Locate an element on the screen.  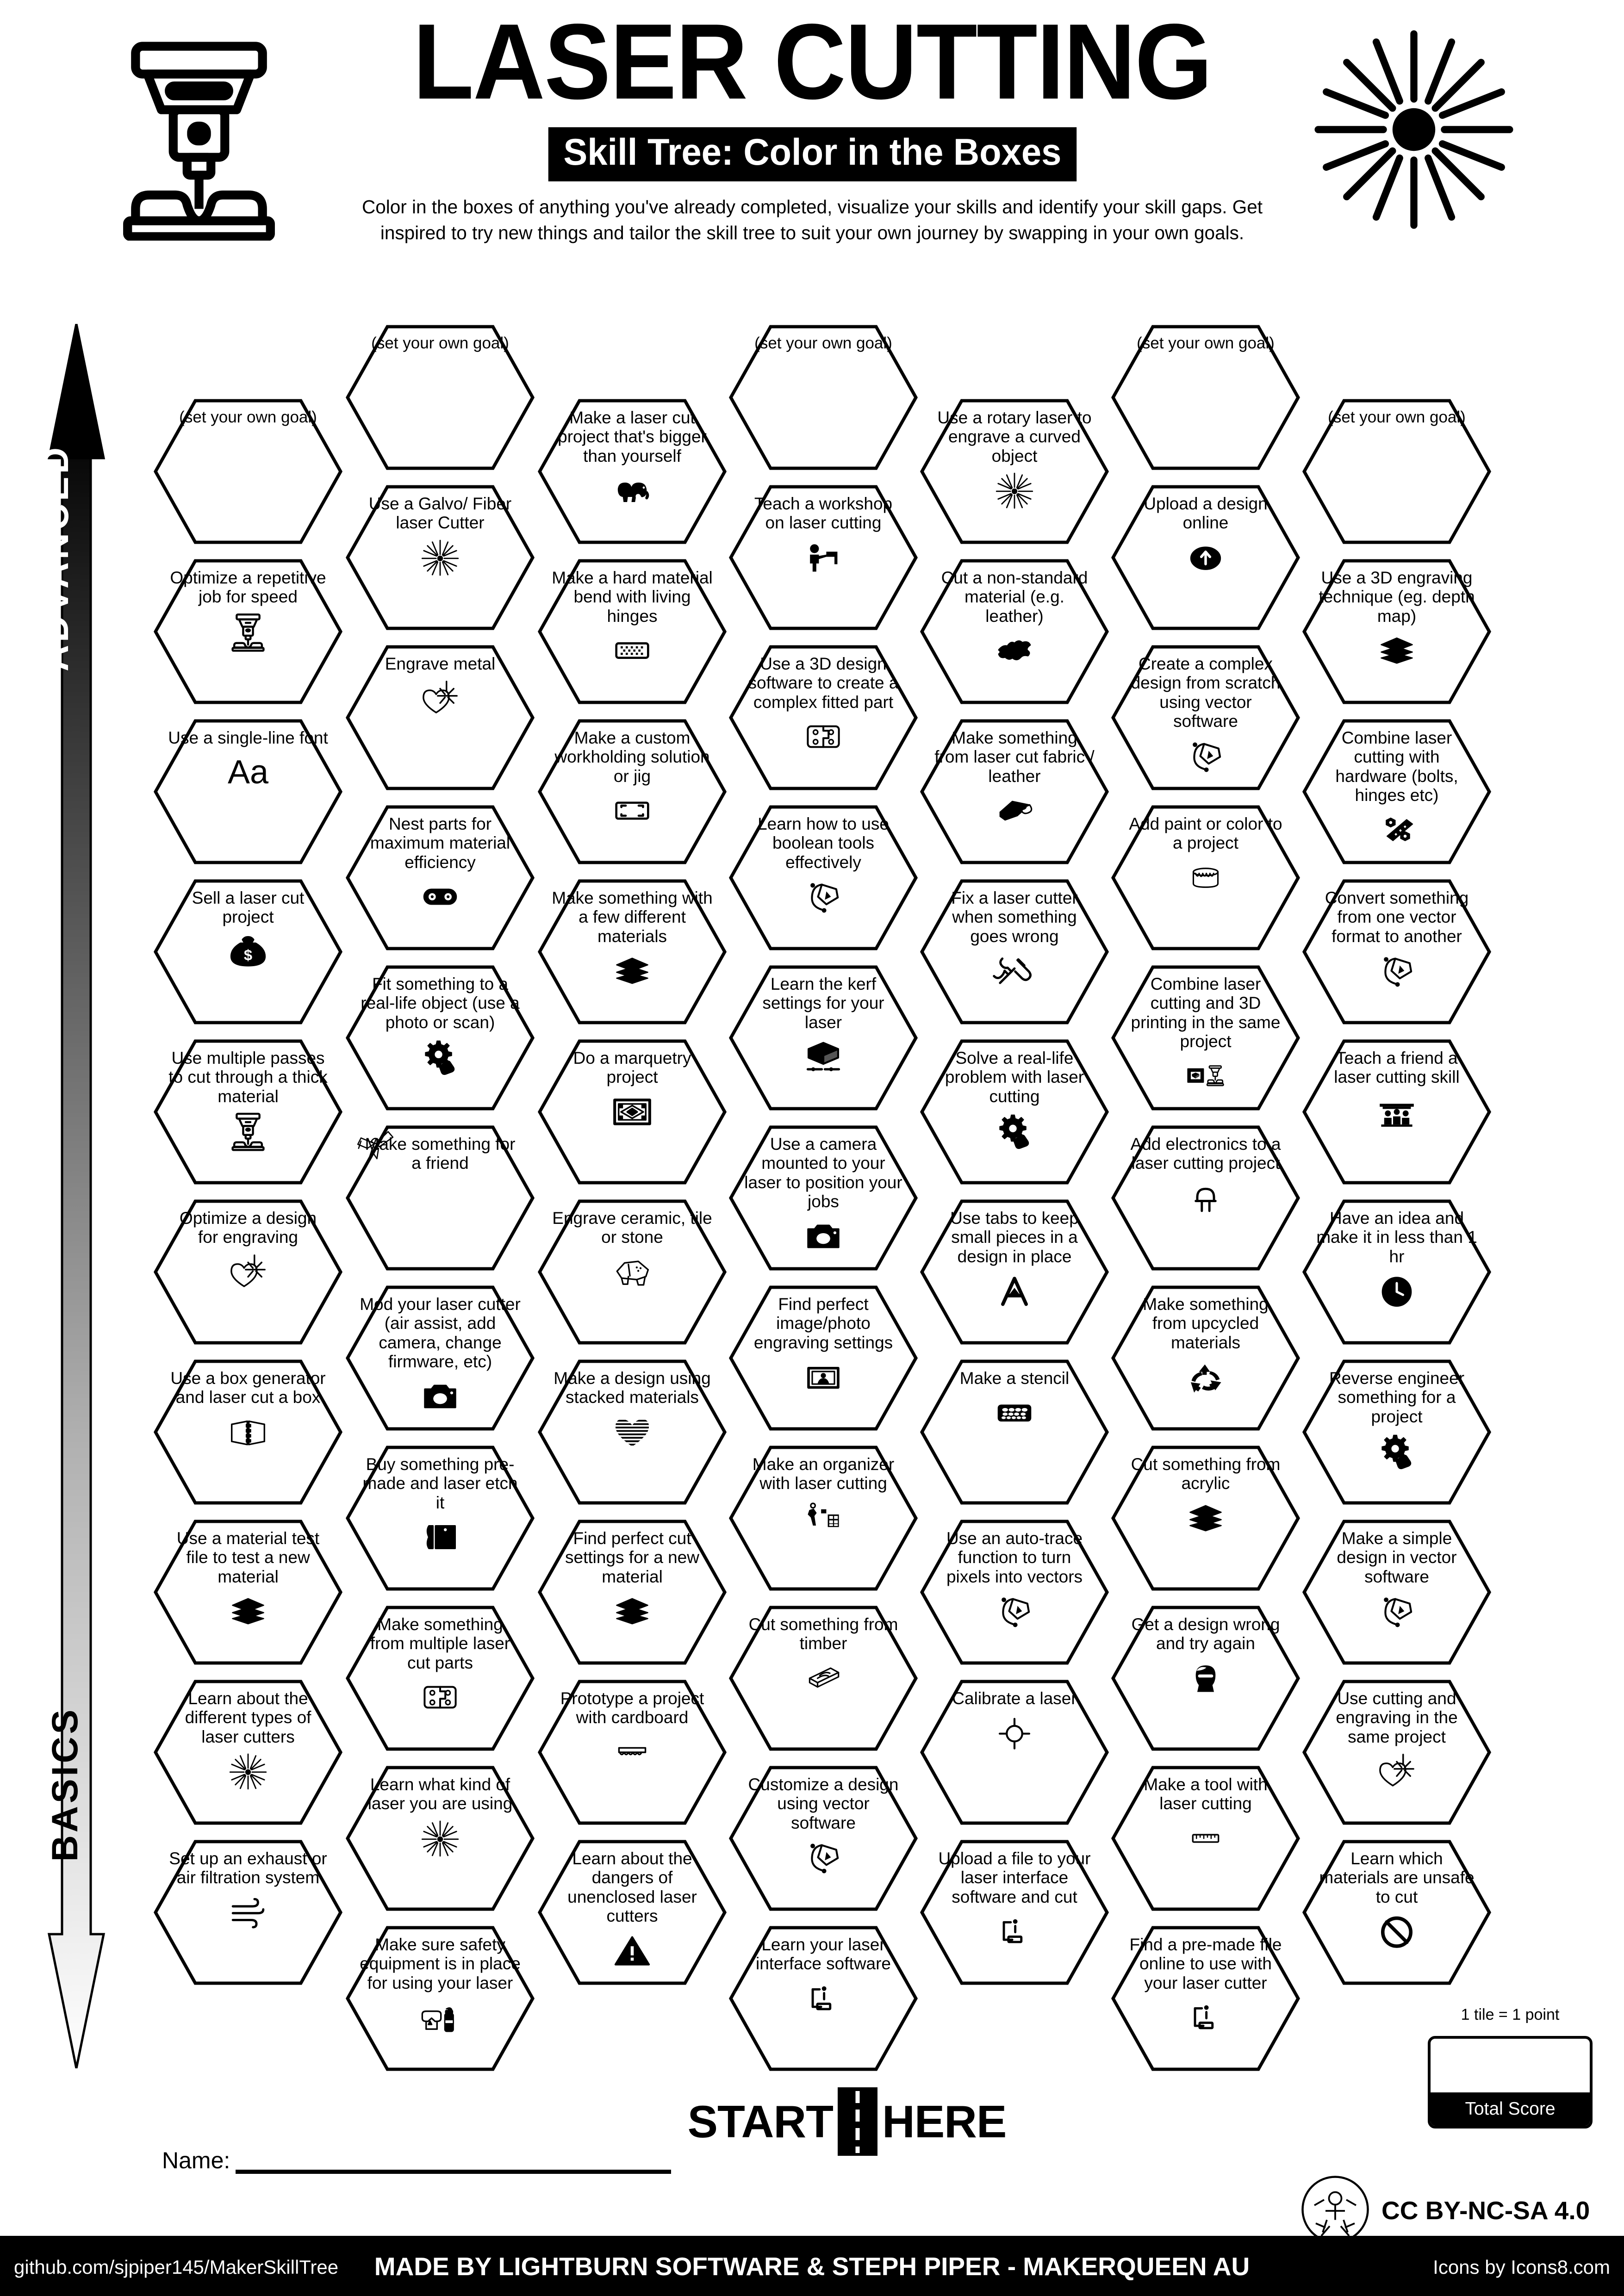
engrave-heart-icon is located at coordinates (440, 698).